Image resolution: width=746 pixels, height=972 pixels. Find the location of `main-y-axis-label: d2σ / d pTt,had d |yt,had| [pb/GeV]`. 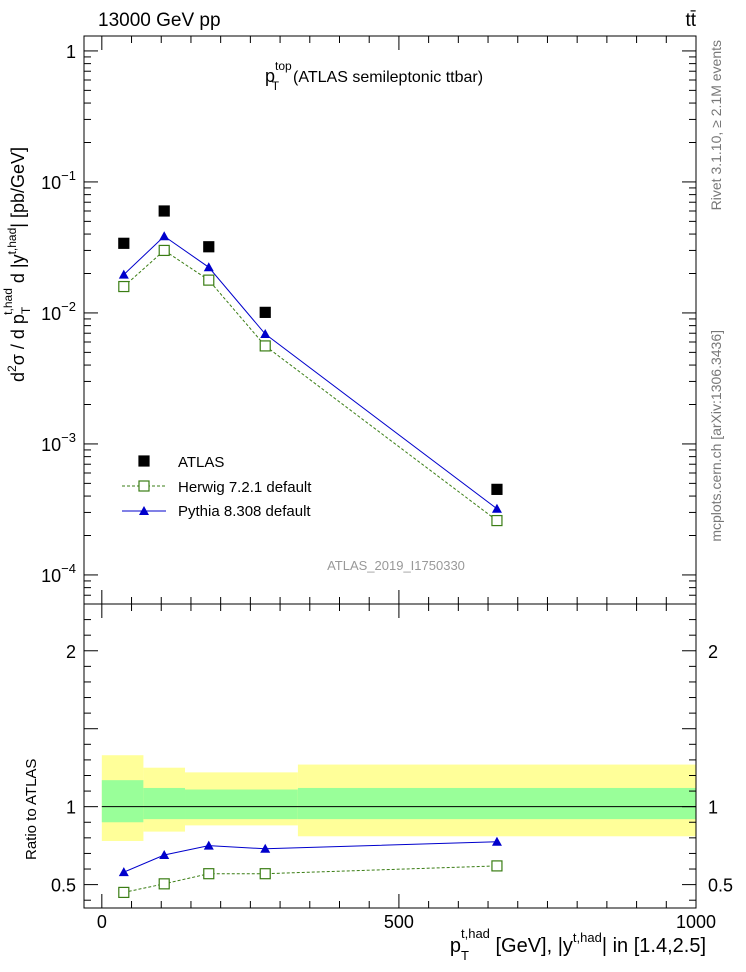

main-y-axis-label: d2σ / d pTt,had d |yt,had| [pb/GeV] is located at coordinates (17, 264).